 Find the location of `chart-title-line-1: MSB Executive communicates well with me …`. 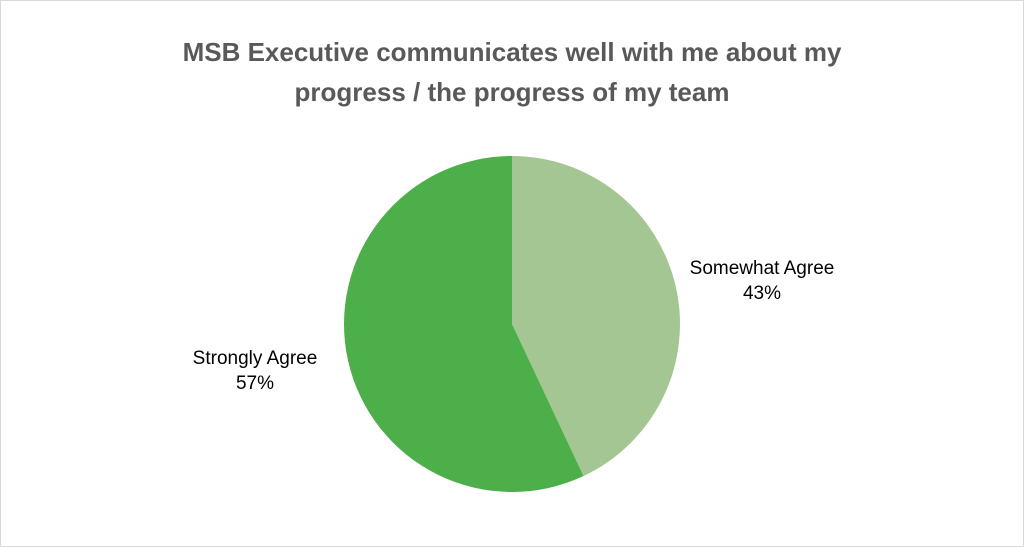

chart-title-line-1: MSB Executive communicates well with me … is located at coordinates (512, 52).